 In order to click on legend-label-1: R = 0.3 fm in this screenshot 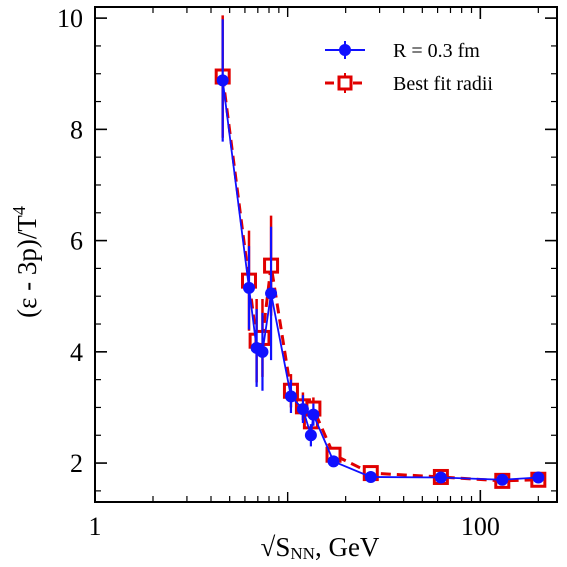, I will do `click(436, 51)`.